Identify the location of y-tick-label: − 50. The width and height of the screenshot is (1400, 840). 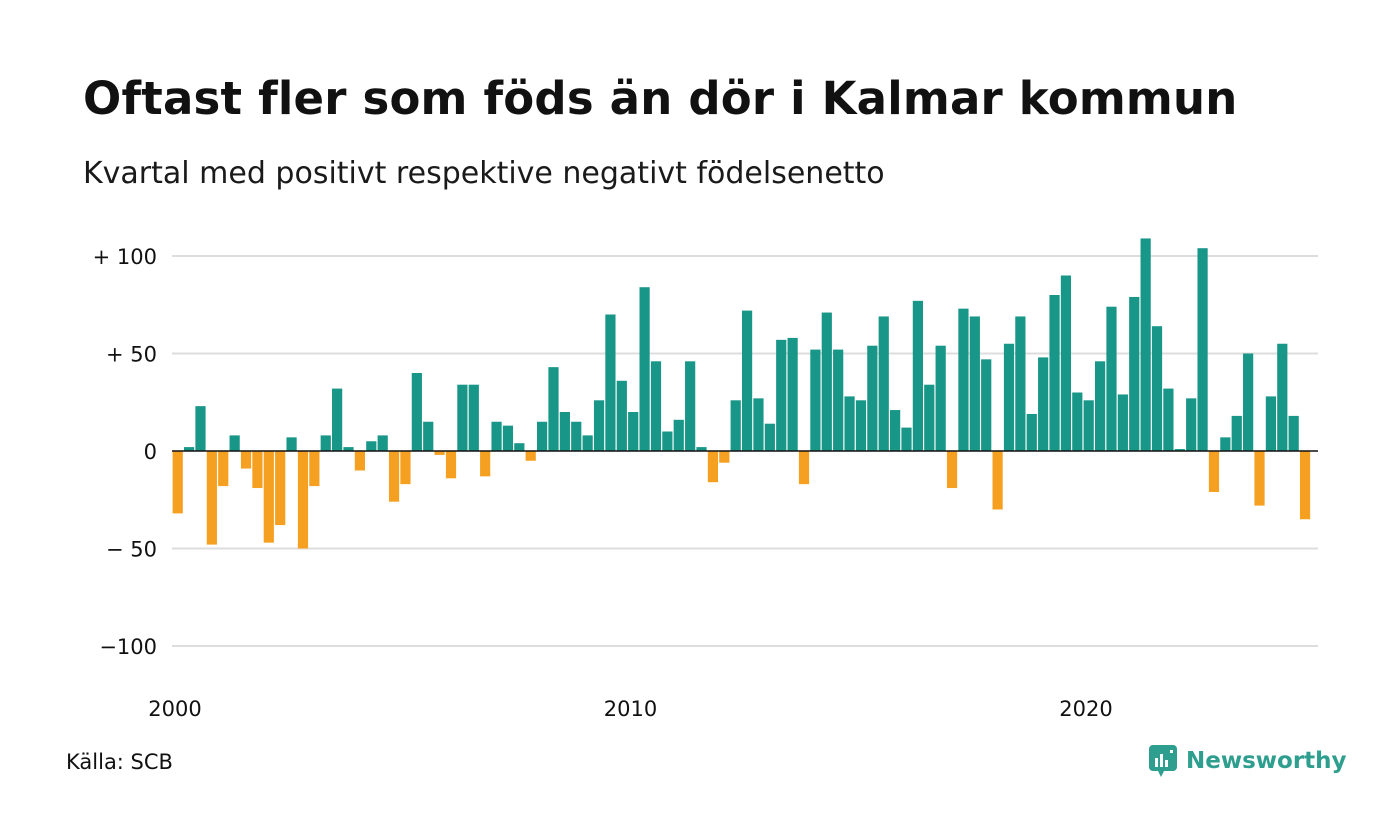
(131, 550).